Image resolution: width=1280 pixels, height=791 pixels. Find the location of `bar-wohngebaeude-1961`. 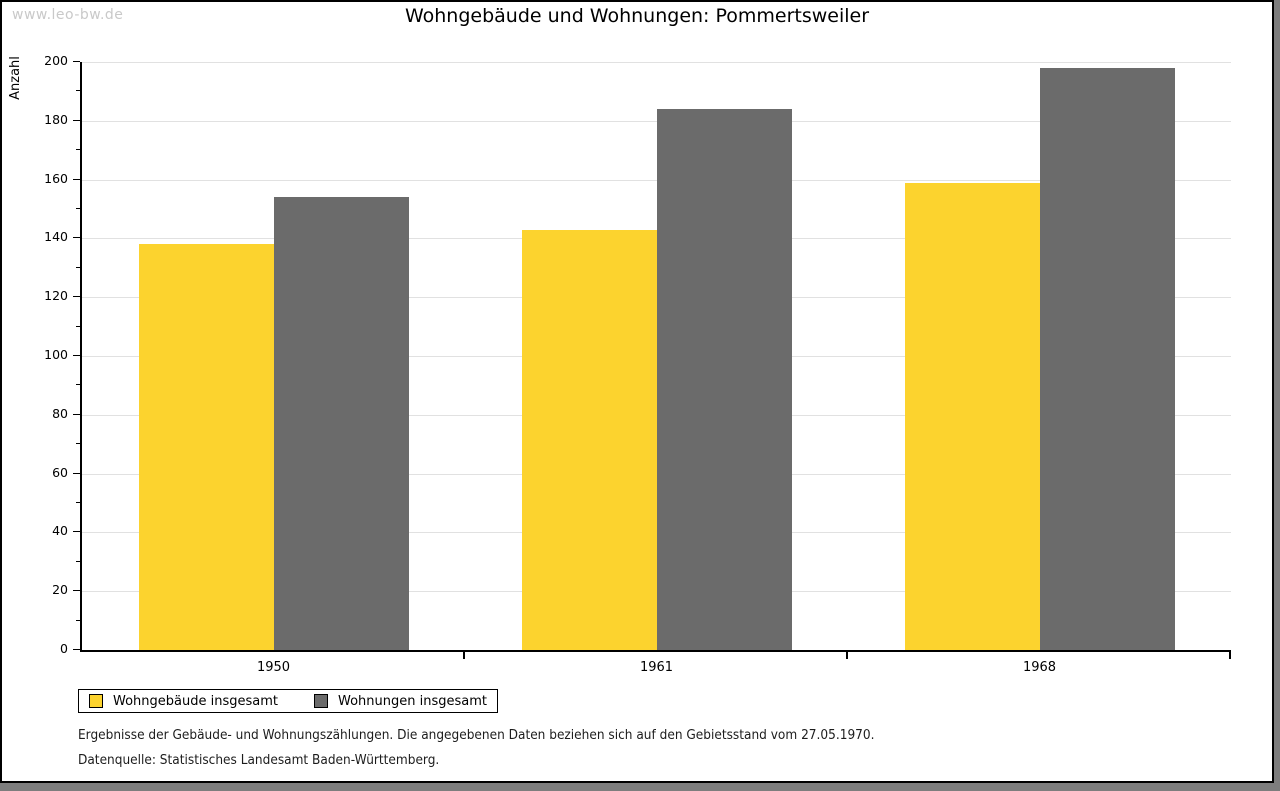

bar-wohngebaeude-1961 is located at coordinates (589, 439).